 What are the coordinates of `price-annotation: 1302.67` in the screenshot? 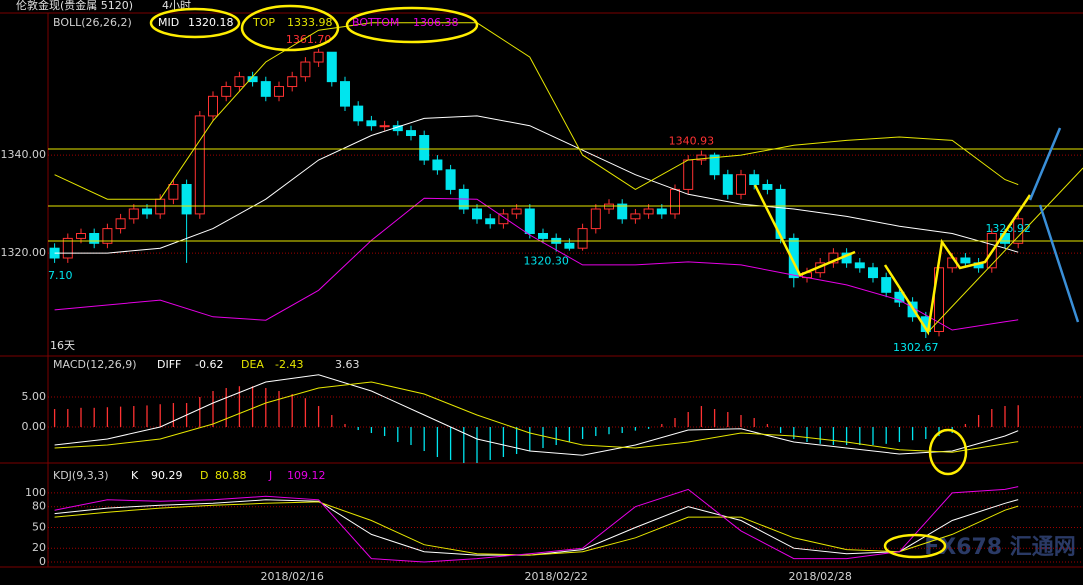 It's located at (916, 347).